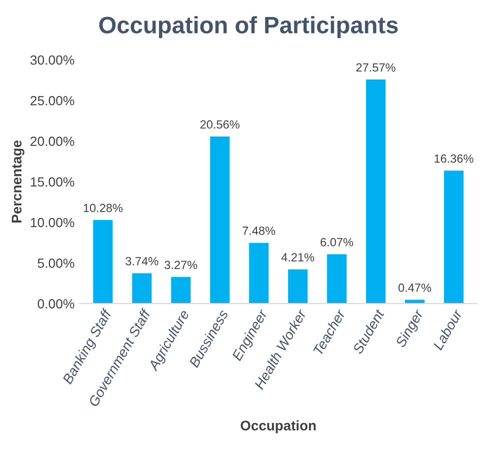 This screenshot has width=497, height=460. I want to click on y-axis-title: Percnentage, so click(18, 181).